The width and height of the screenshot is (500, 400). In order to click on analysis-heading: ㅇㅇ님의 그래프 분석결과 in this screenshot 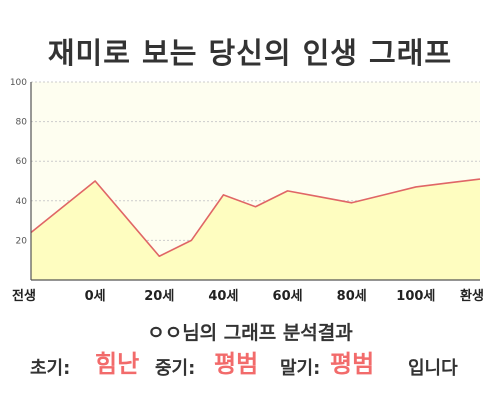, I will do `click(250, 333)`.